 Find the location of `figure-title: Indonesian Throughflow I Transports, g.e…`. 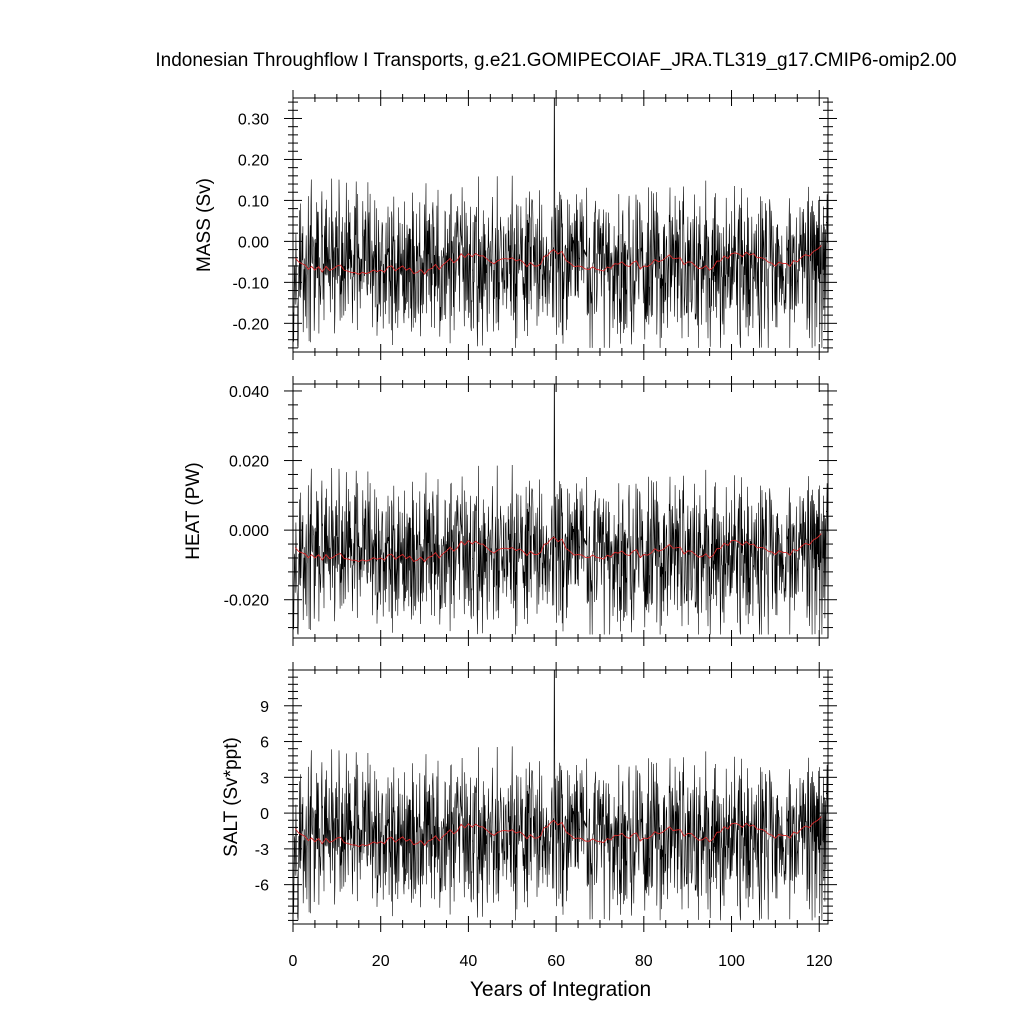

figure-title: Indonesian Throughflow I Transports, g.e… is located at coordinates (555, 60).